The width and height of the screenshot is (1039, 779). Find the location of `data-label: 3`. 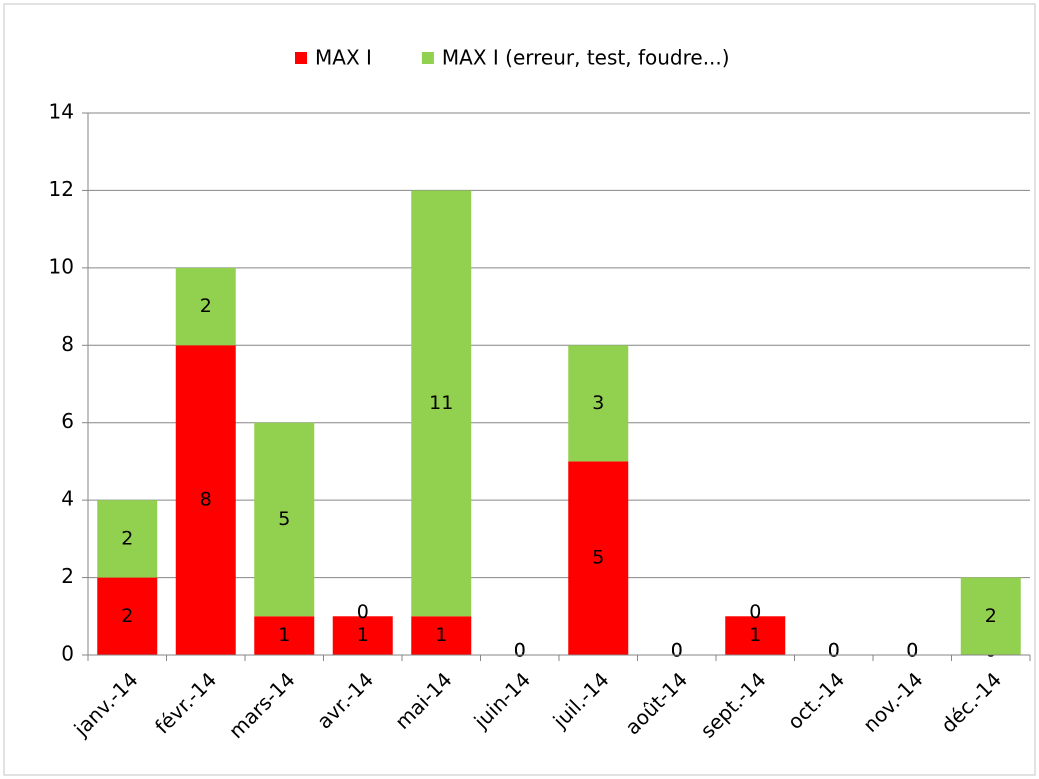

data-label: 3 is located at coordinates (598, 403).